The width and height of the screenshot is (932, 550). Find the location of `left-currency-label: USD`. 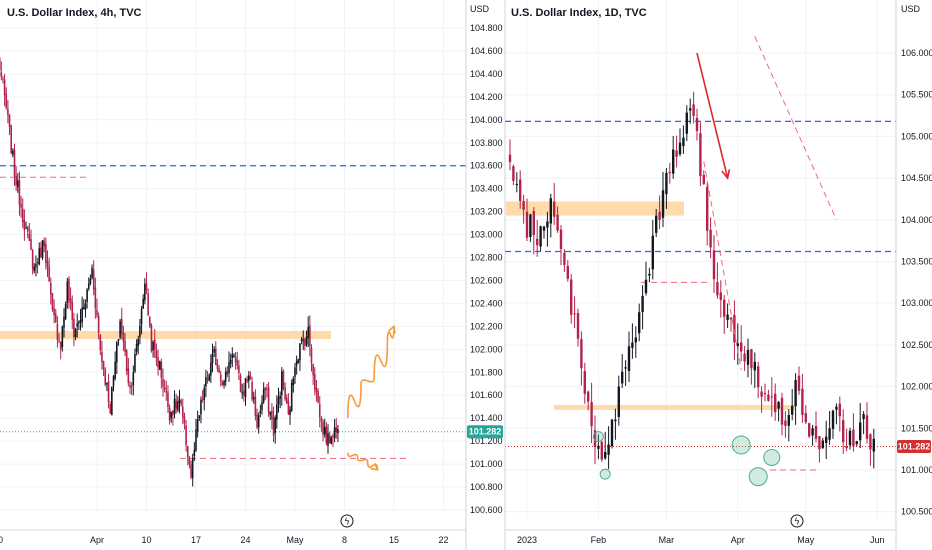

left-currency-label: USD is located at coordinates (480, 9).